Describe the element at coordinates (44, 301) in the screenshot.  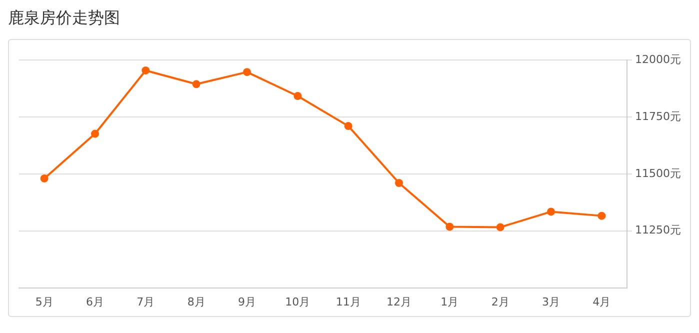
I see `x-tick-label: 5月` at that location.